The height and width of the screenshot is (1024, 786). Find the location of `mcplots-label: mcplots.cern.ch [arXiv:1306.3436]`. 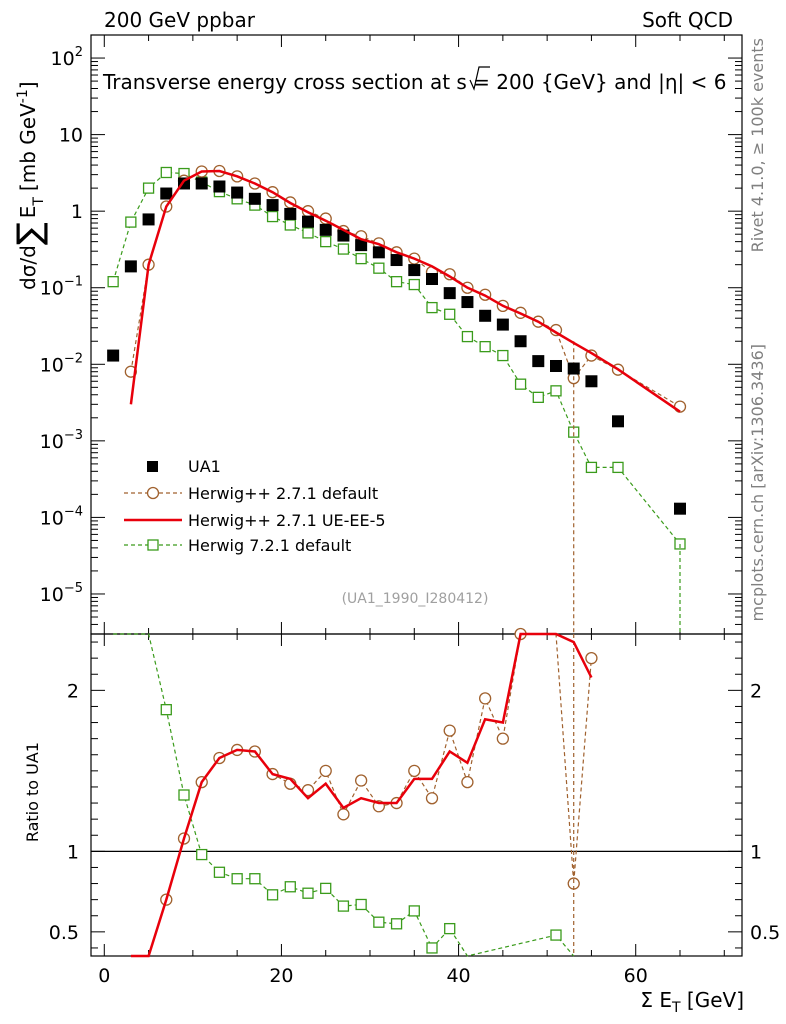

mcplots-label: mcplots.cern.ch [arXiv:1306.3436] is located at coordinates (757, 482).